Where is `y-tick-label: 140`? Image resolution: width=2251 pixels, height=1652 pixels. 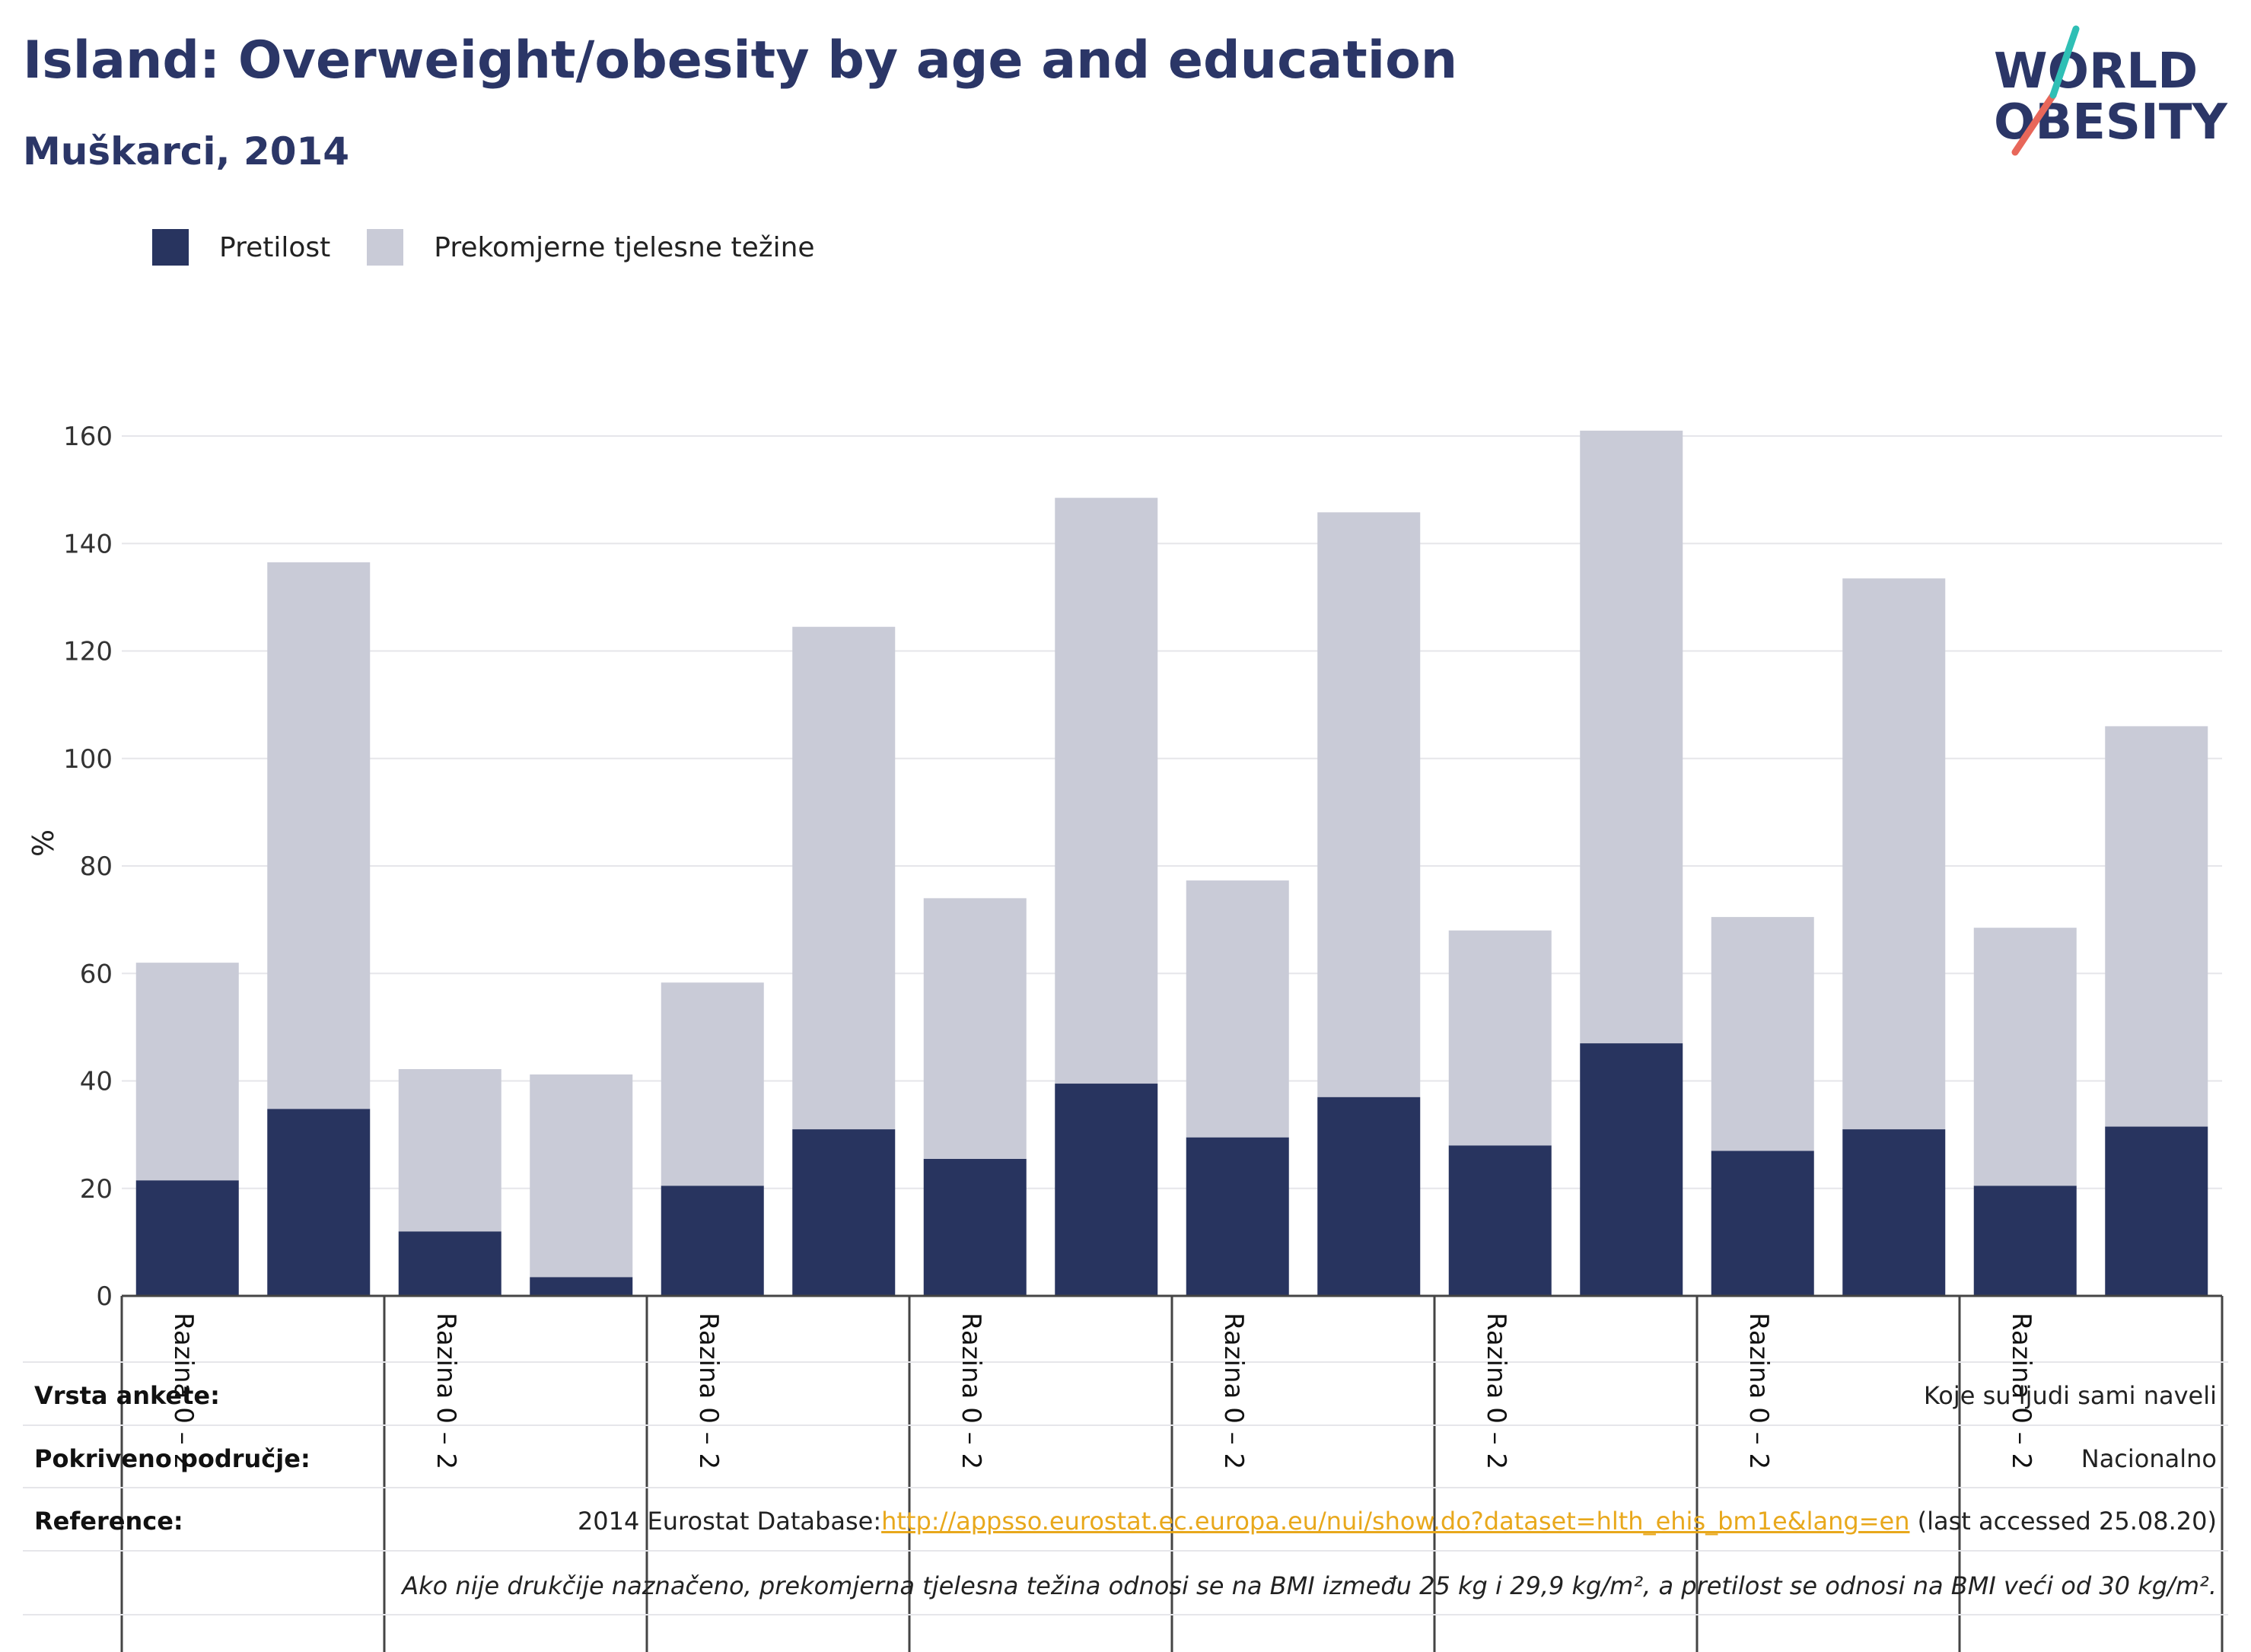
y-tick-label: 140 is located at coordinates (88, 544).